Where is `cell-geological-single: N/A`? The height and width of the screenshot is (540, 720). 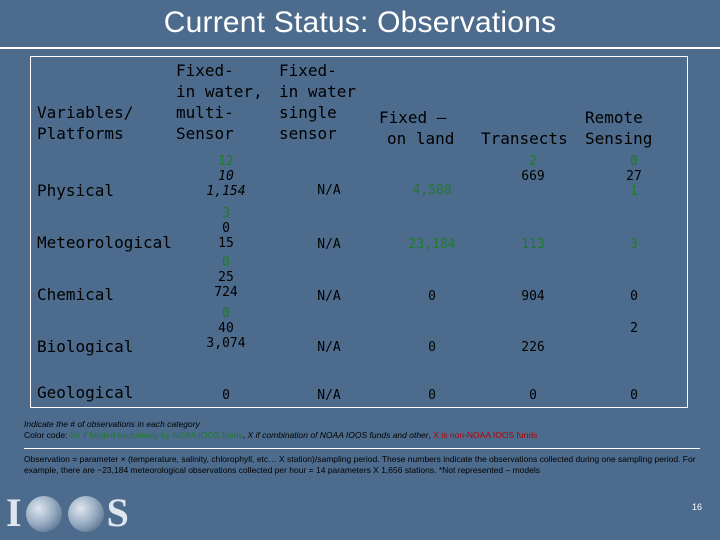 cell-geological-single: N/A is located at coordinates (329, 395).